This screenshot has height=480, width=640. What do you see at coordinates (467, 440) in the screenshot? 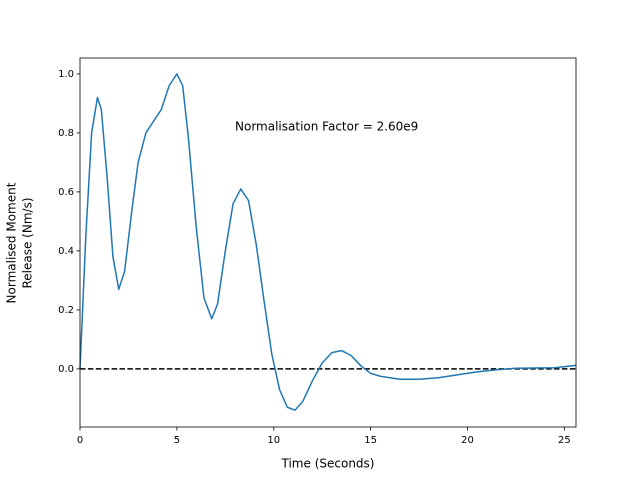
I see `x-tick-label: 20` at bounding box center [467, 440].